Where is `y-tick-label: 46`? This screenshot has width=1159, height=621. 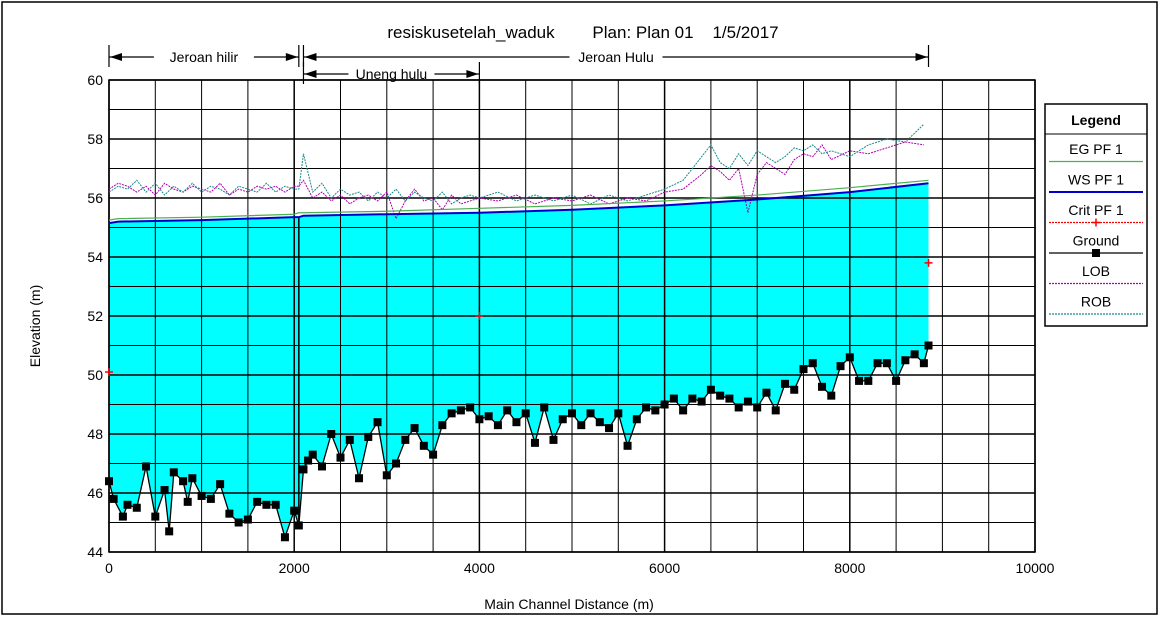 y-tick-label: 46 is located at coordinates (95, 493).